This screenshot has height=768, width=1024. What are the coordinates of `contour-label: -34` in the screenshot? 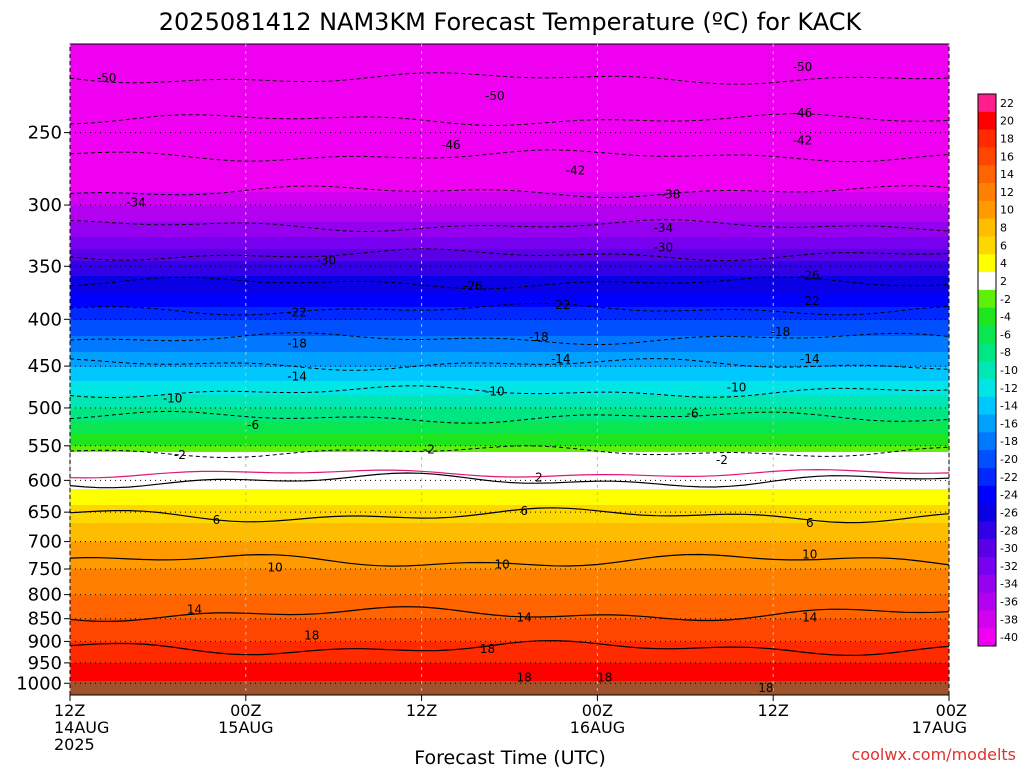 It's located at (136, 202).